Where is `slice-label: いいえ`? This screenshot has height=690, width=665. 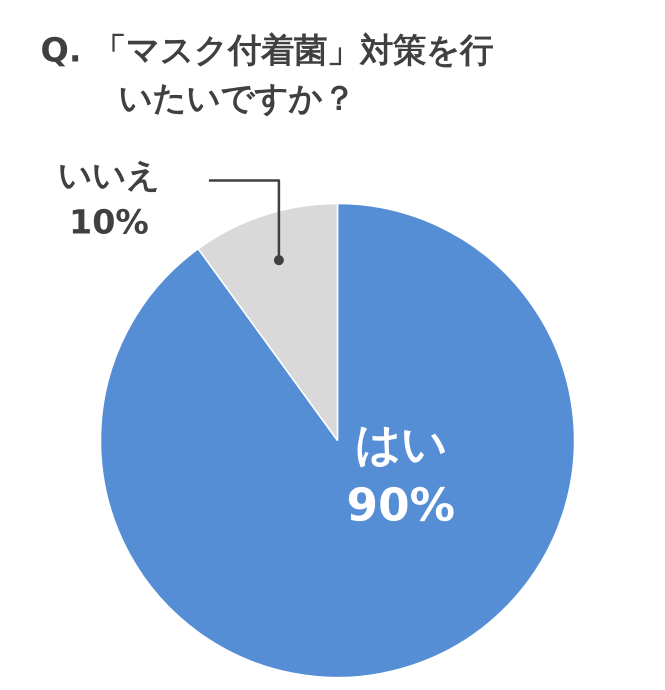 slice-label: いいえ is located at coordinates (109, 175).